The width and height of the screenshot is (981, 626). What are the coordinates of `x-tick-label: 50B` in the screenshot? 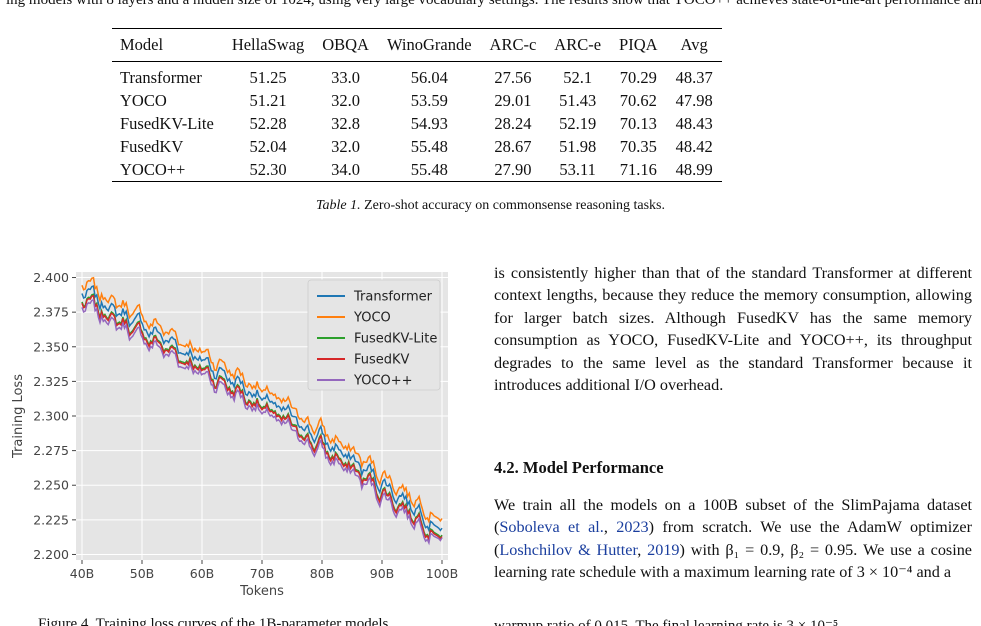 It's located at (142, 573).